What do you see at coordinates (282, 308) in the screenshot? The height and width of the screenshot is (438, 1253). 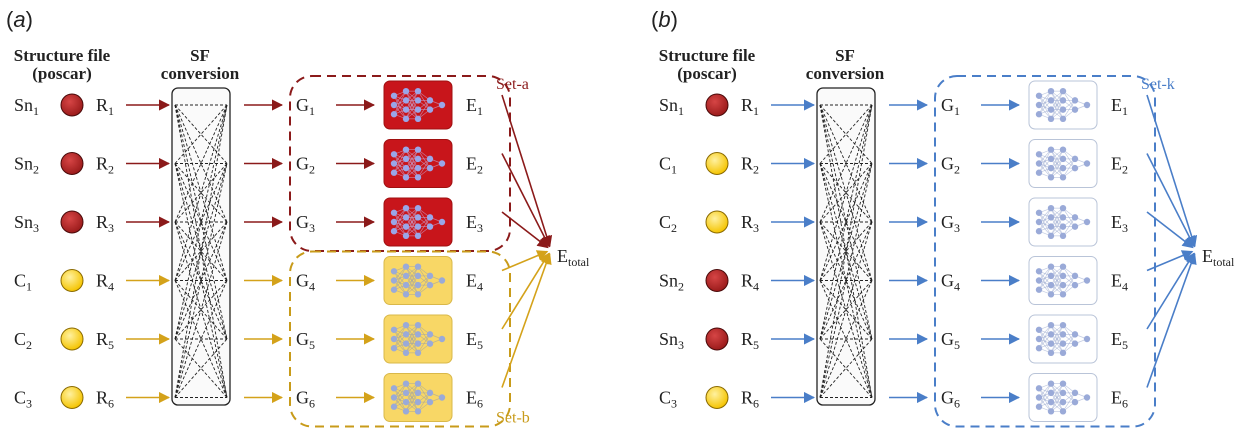 I see `atom-row: C2 R5 G5 E5` at bounding box center [282, 308].